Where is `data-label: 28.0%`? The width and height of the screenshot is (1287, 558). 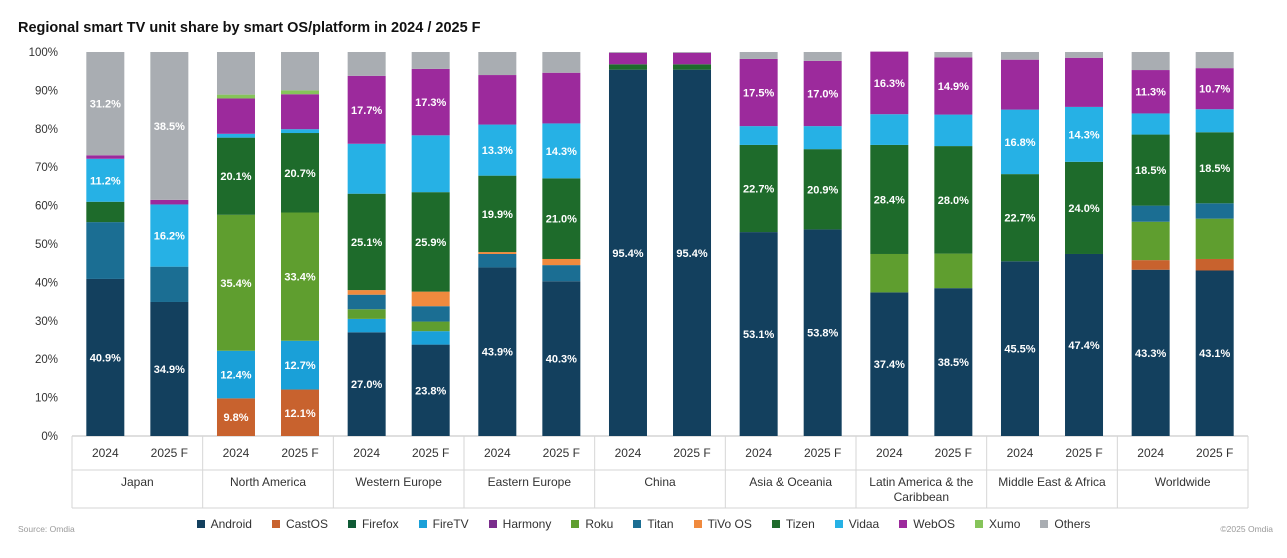 data-label: 28.0% is located at coordinates (953, 201).